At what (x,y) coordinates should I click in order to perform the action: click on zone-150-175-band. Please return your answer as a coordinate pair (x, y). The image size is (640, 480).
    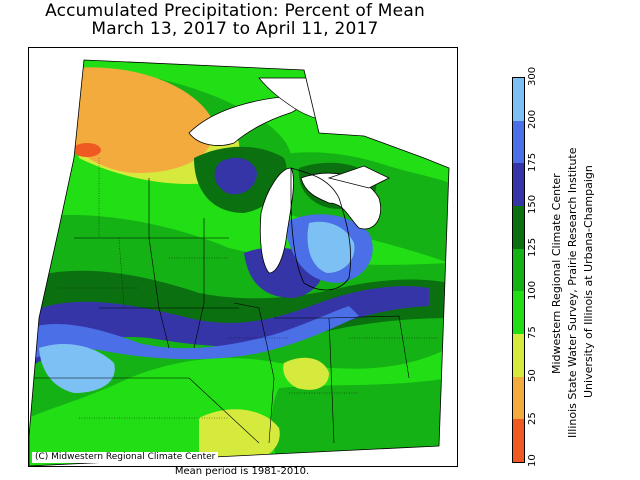
    Looking at the image, I should click on (229, 327).